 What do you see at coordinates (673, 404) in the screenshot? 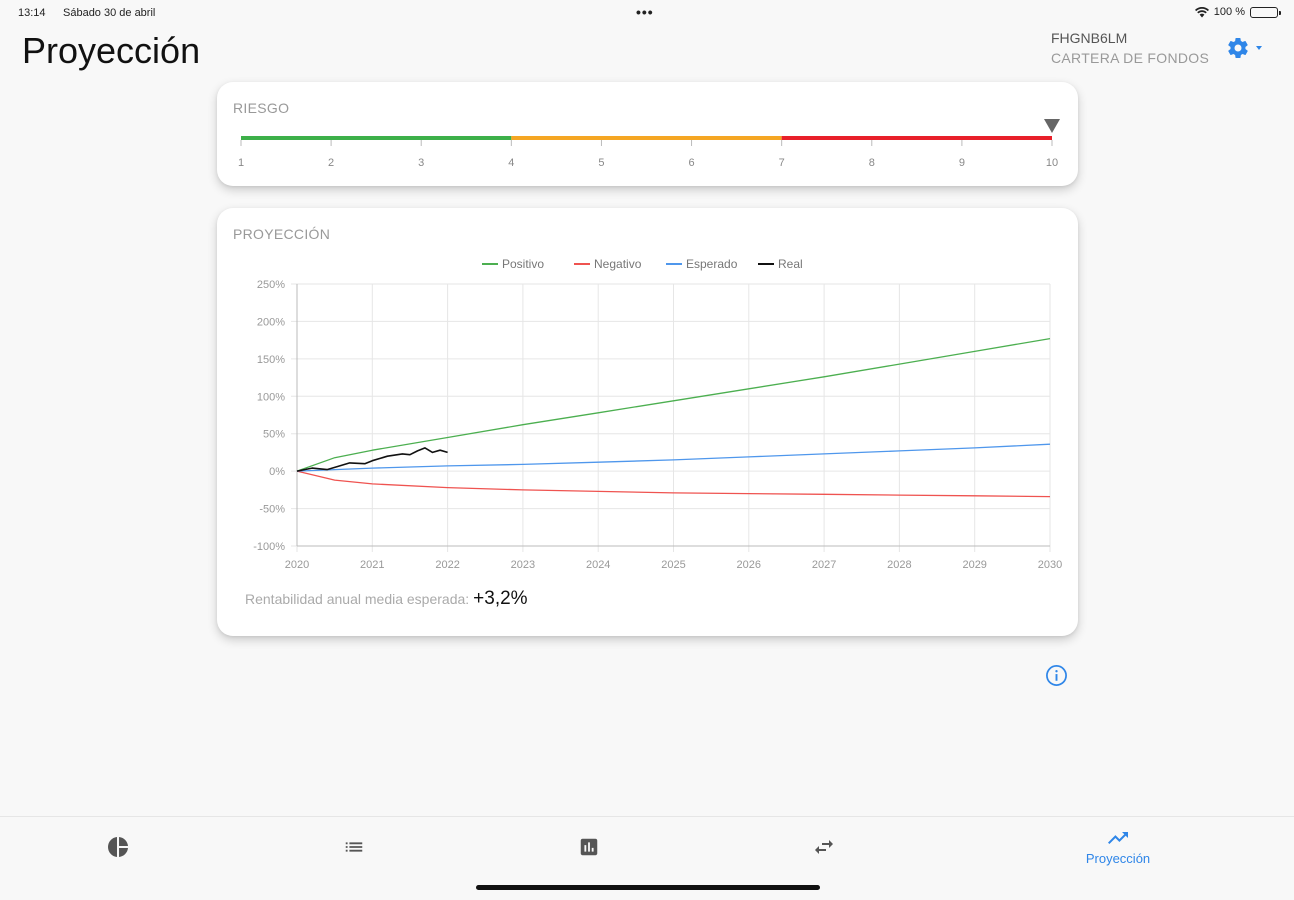
I see `series-line-positivo` at bounding box center [673, 404].